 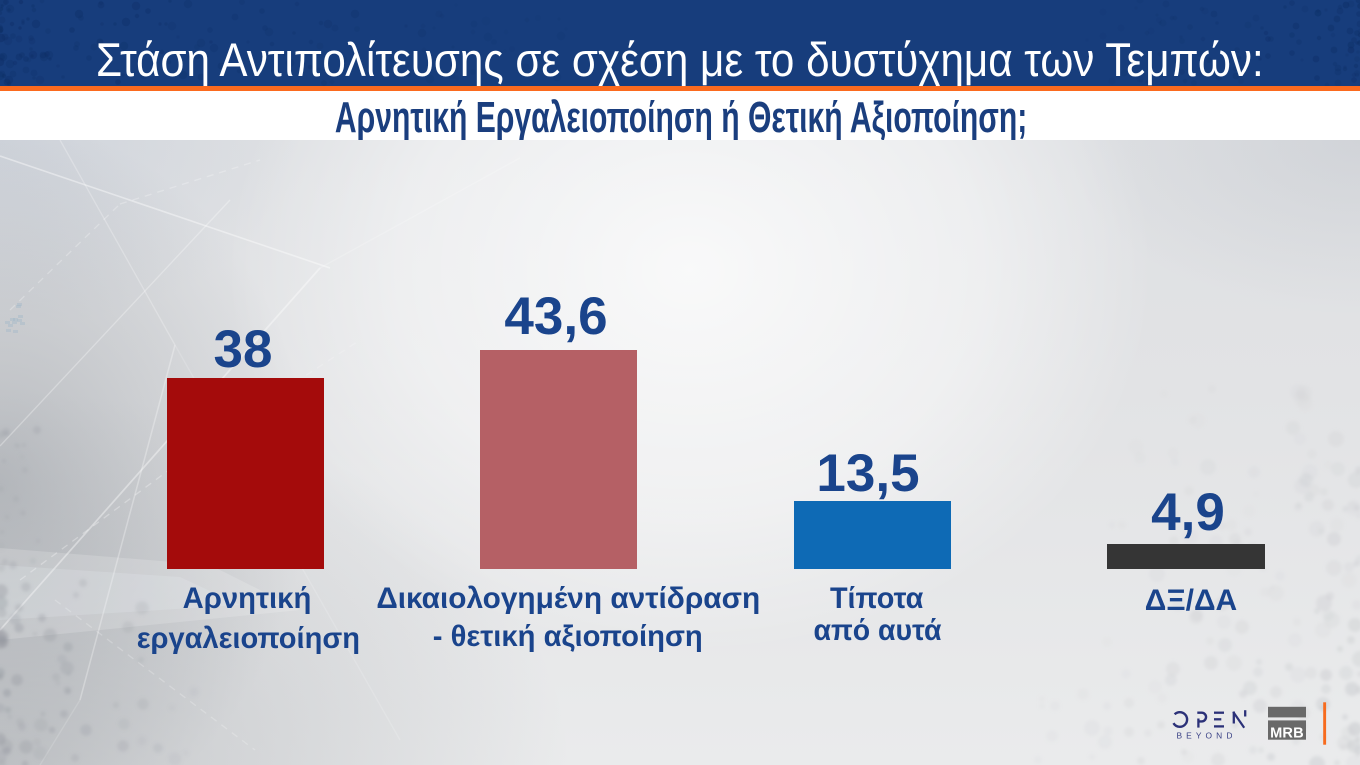 What do you see at coordinates (1287, 733) in the screenshot?
I see `svg-text: MRB` at bounding box center [1287, 733].